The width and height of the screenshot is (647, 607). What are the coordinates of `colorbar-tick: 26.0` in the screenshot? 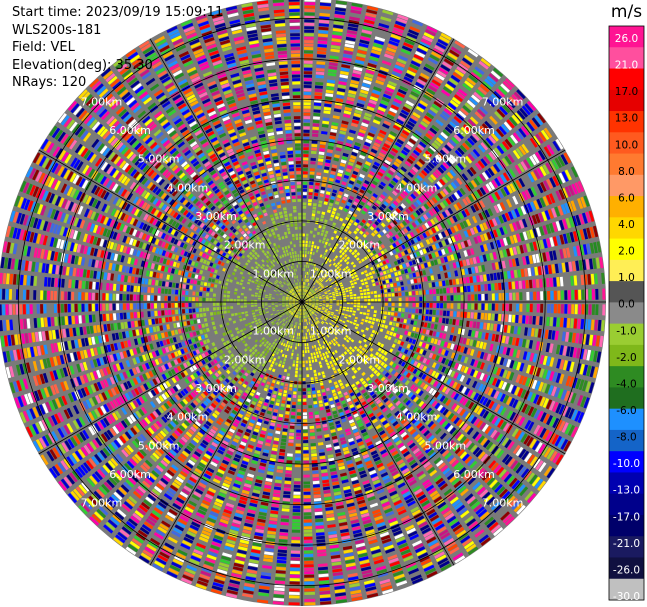 It's located at (626, 39).